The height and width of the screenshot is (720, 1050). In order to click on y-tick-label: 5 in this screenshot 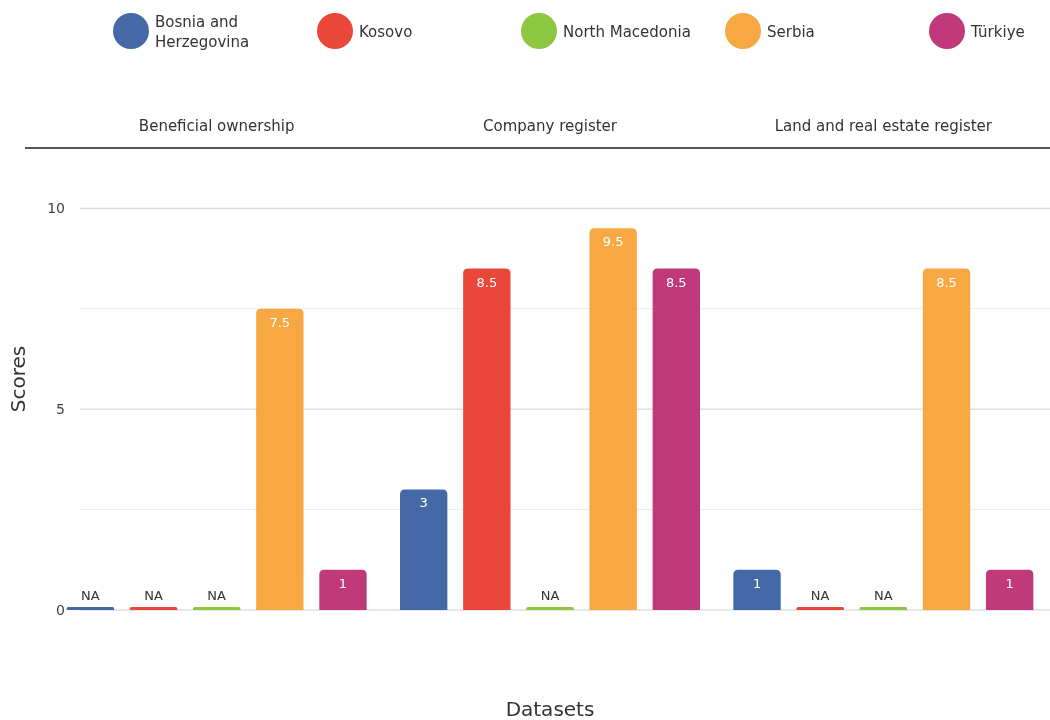, I will do `click(60, 409)`.